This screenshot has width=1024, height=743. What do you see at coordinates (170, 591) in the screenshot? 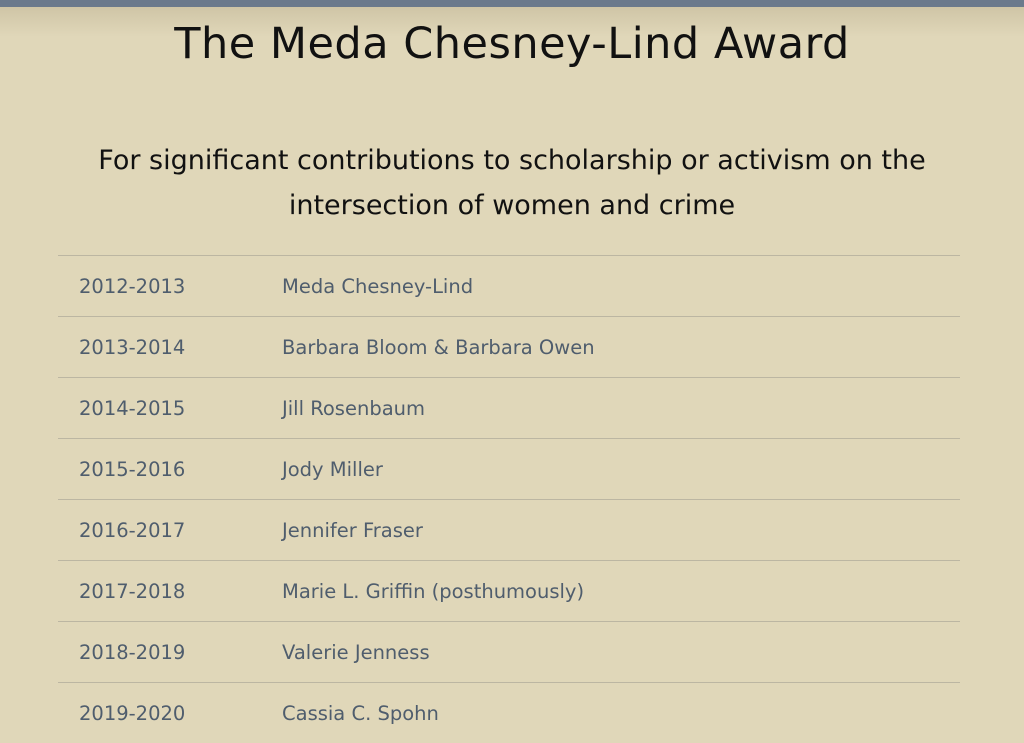
I see `award-year: 2017-2018` at bounding box center [170, 591].